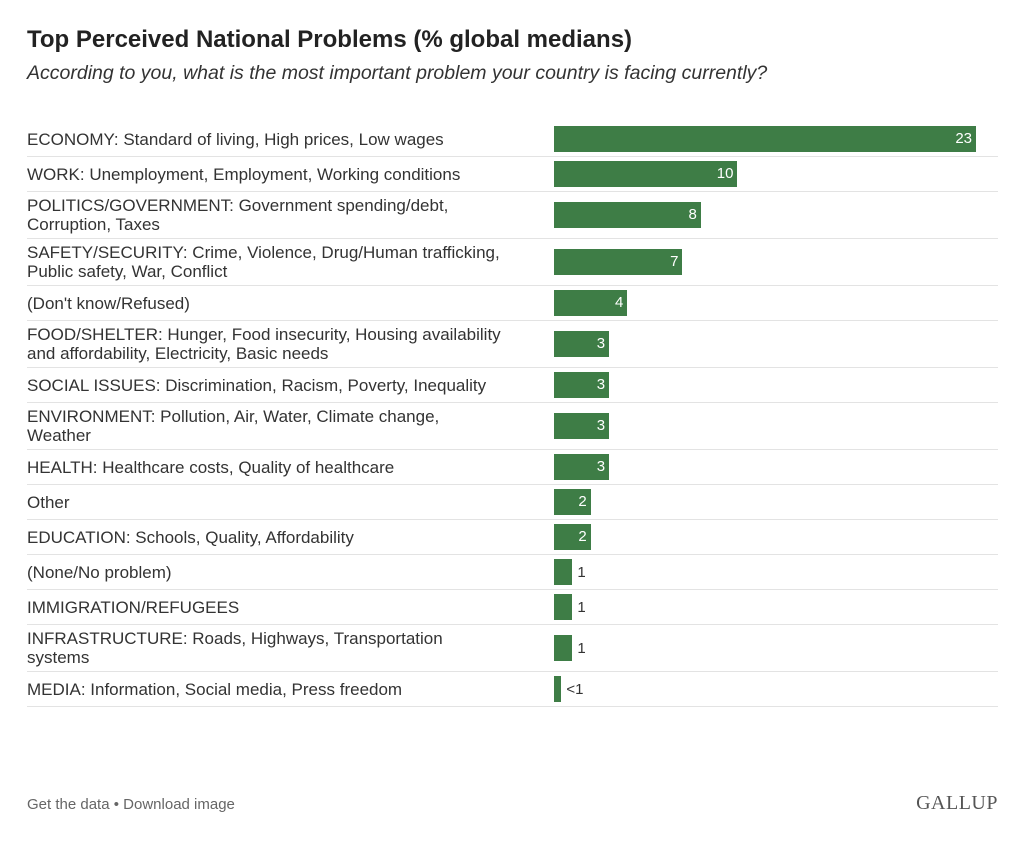 The width and height of the screenshot is (1024, 848). Describe the element at coordinates (512, 303) in the screenshot. I see `row: (Don't know/Refused) 4` at that location.